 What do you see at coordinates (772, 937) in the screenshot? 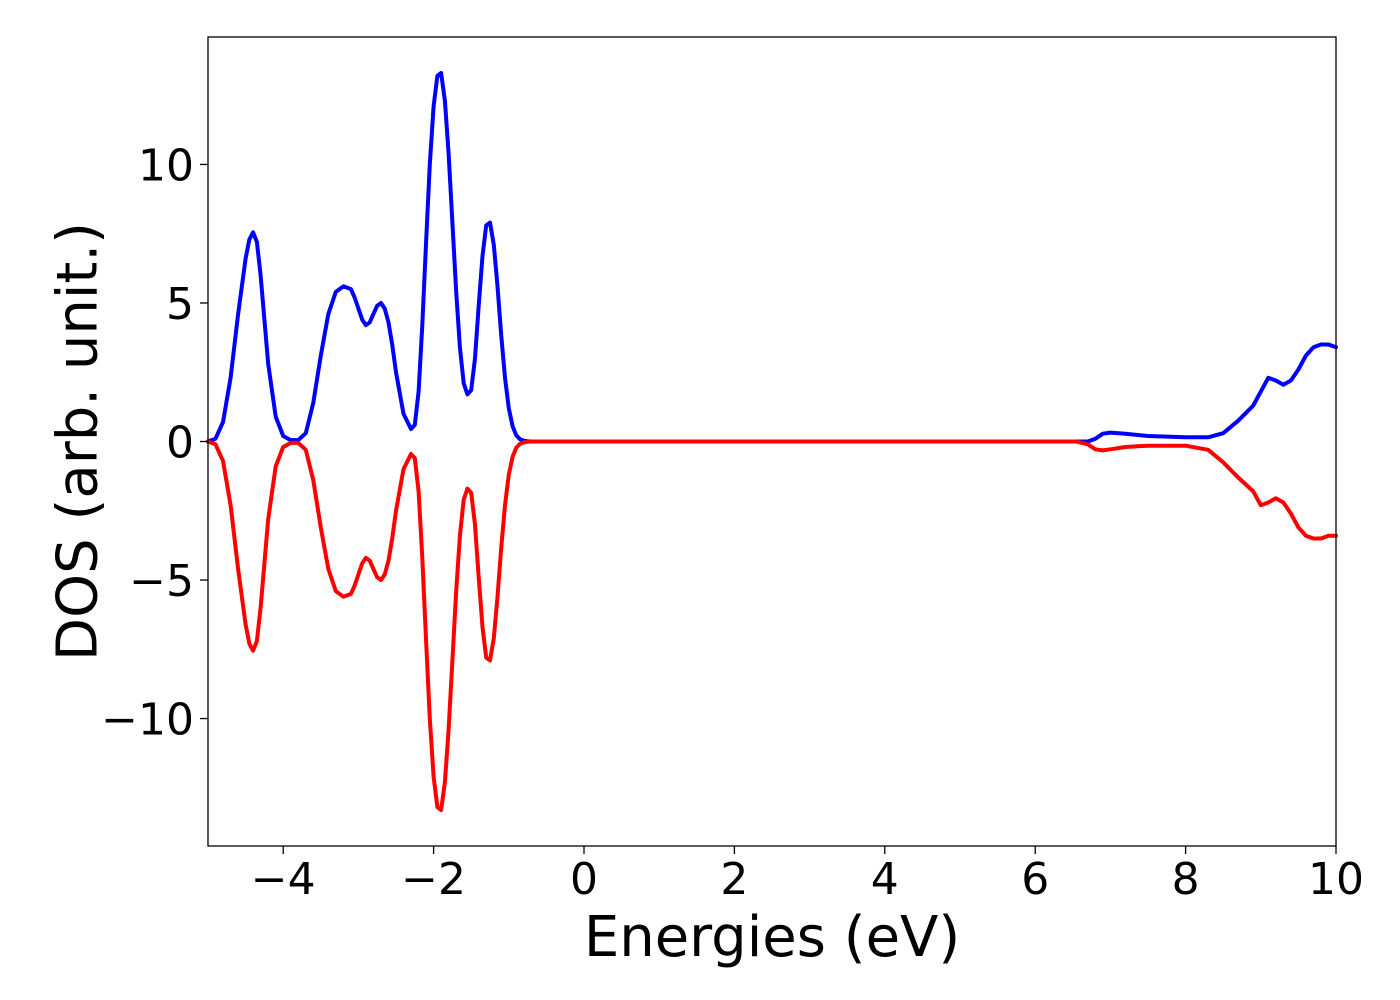
I see `x-axis-label: Energies (eV)` at bounding box center [772, 937].